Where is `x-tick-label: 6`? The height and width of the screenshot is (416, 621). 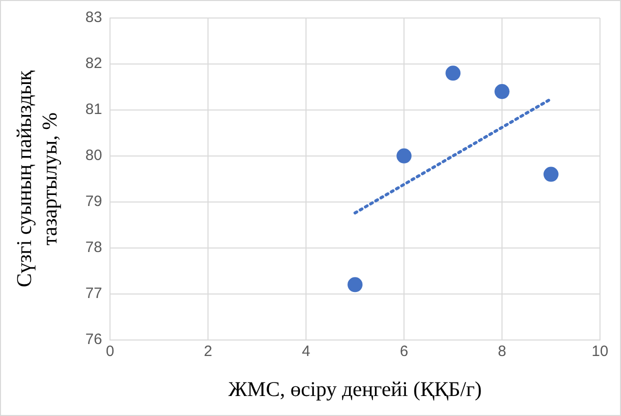
x-tick-label: 6 is located at coordinates (404, 351).